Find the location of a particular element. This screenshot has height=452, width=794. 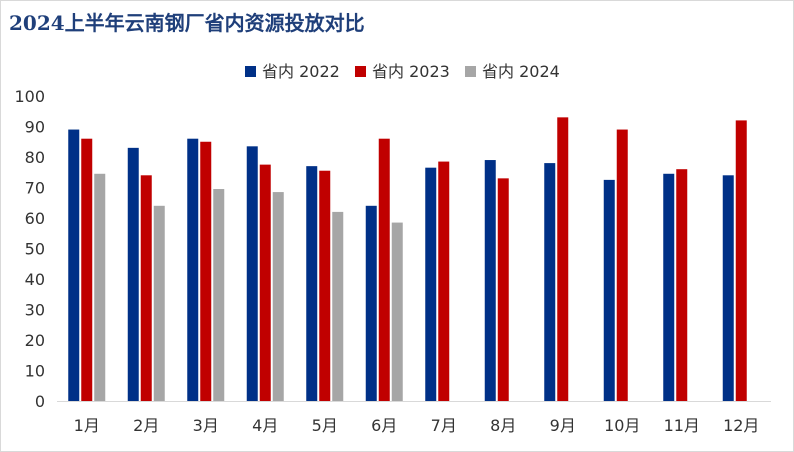

chart-title: 2024上半年云南钢厂省内资源投放对比 is located at coordinates (187, 23).